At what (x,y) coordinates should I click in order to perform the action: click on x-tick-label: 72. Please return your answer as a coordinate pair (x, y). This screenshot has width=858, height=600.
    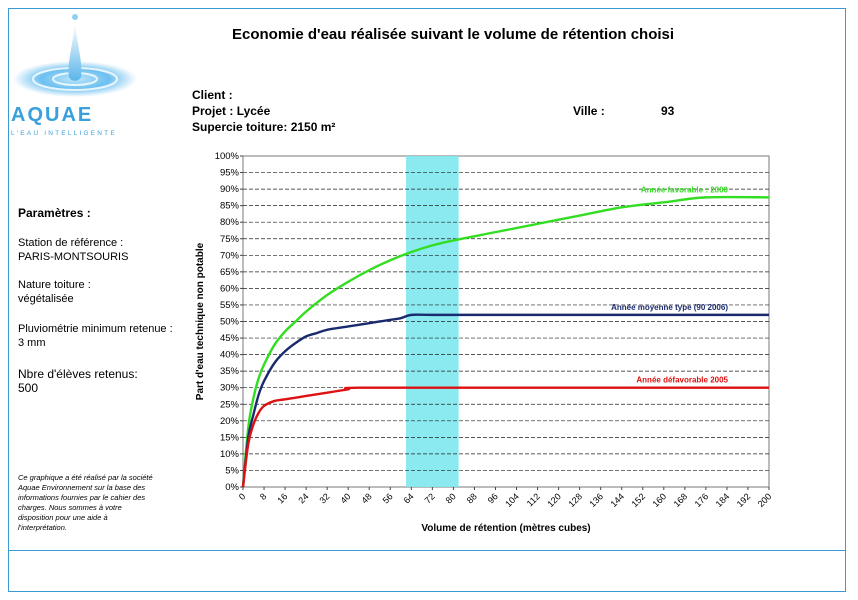
    Looking at the image, I should click on (430, 498).